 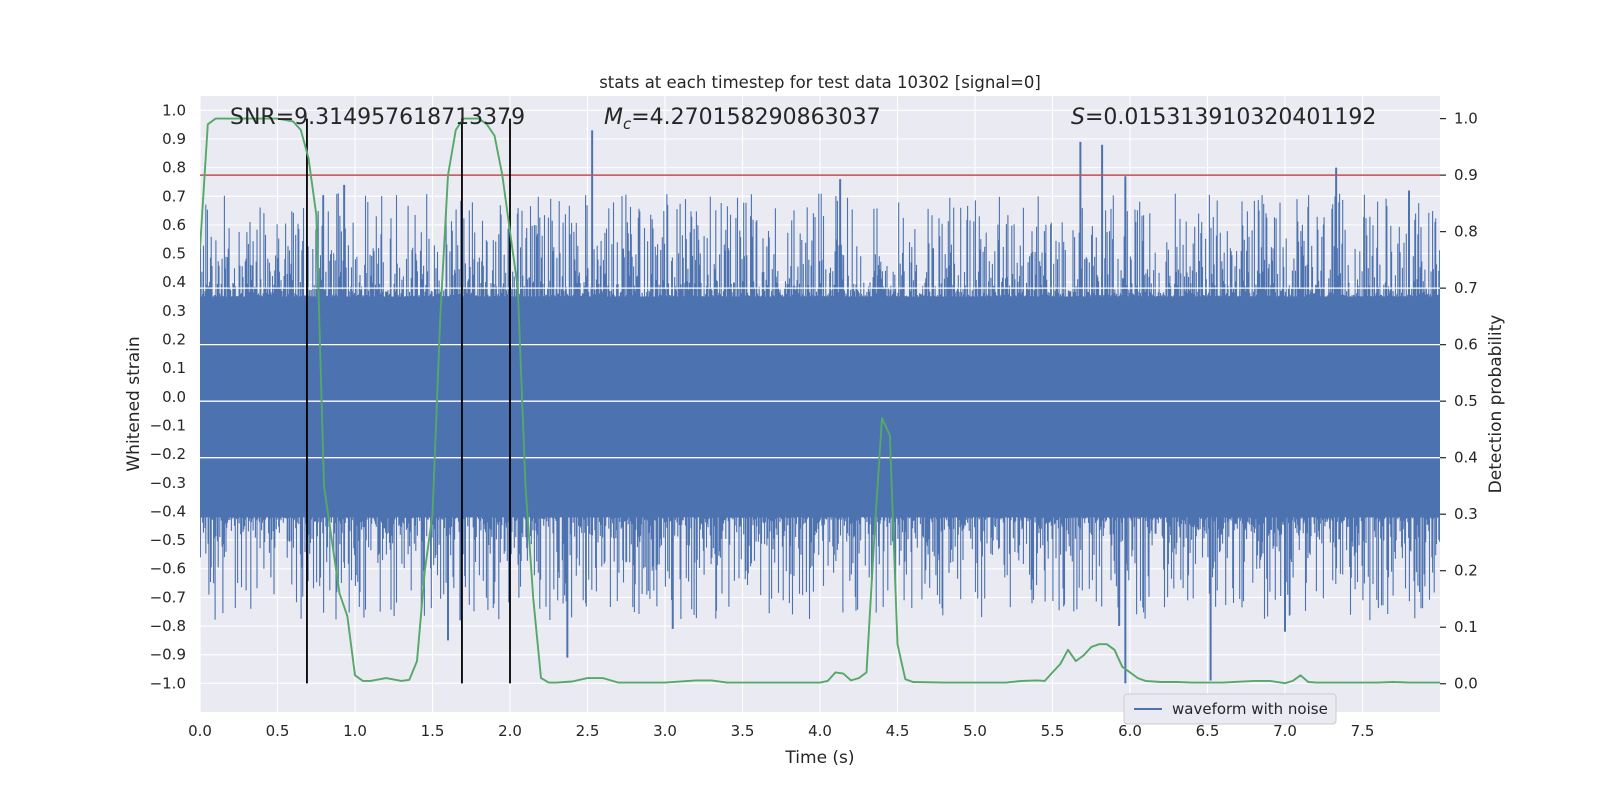 What do you see at coordinates (174, 368) in the screenshot?
I see `y-tick-label: 0.1` at bounding box center [174, 368].